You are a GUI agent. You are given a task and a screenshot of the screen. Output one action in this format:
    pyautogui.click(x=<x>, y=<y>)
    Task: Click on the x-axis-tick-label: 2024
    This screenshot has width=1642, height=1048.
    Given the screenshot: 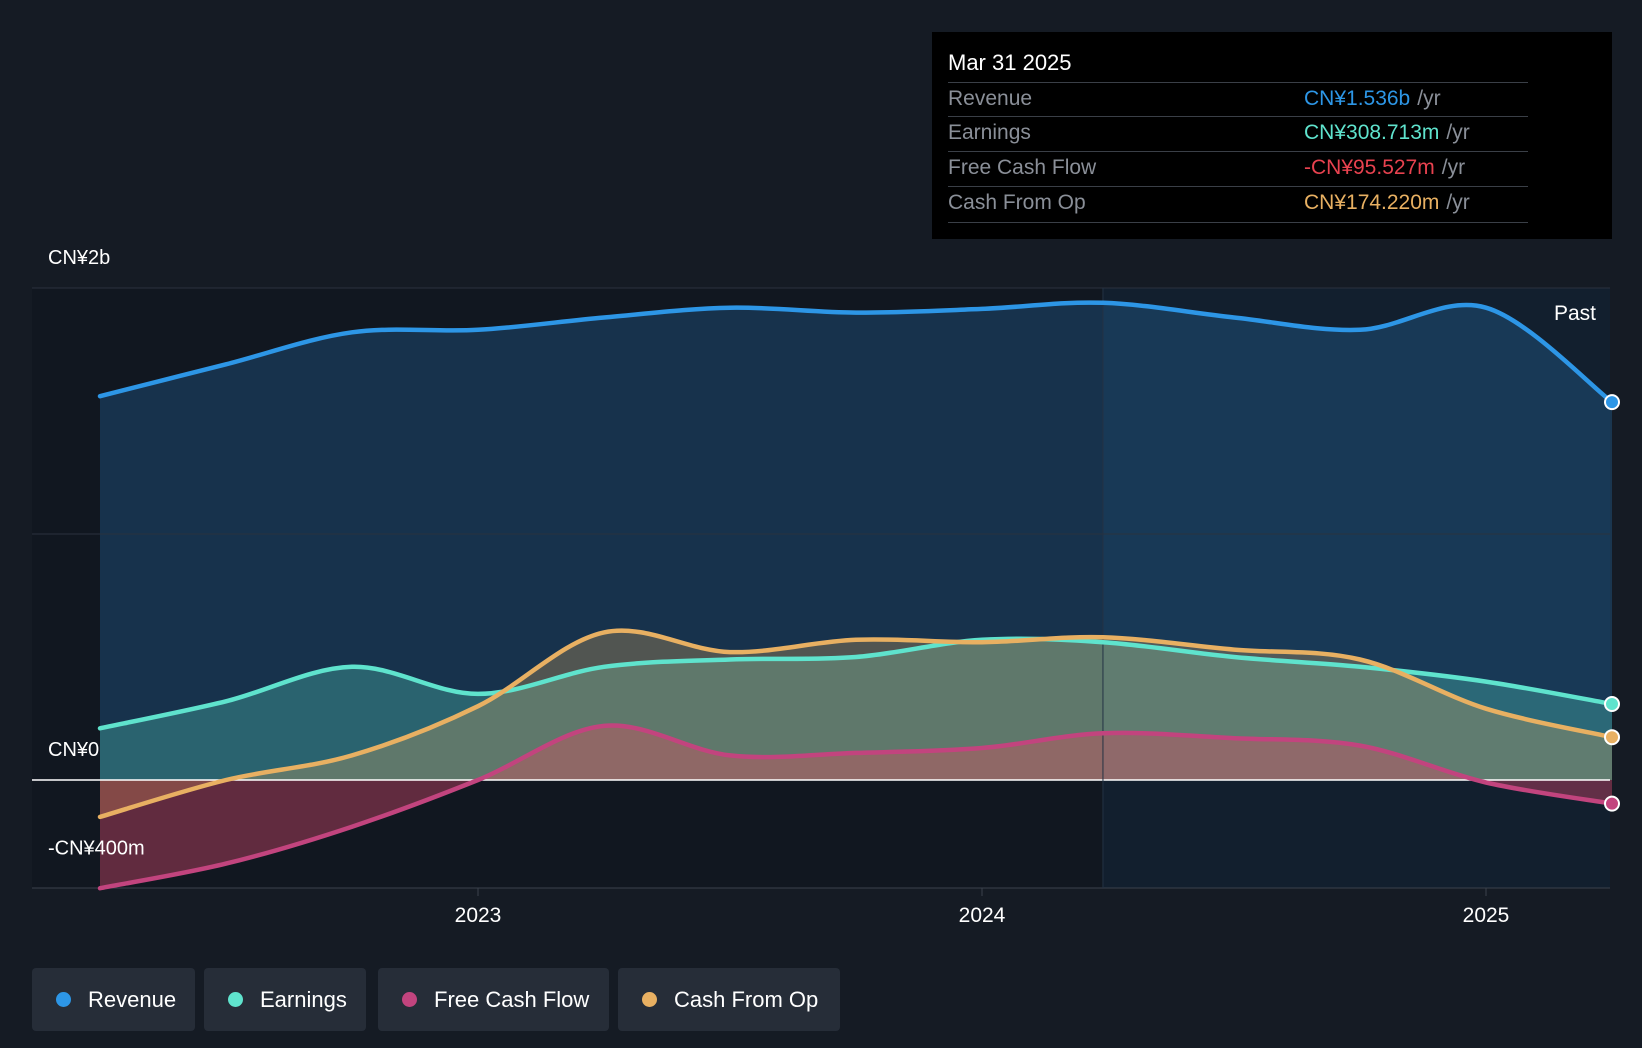 What is the action you would take?
    pyautogui.click(x=982, y=915)
    